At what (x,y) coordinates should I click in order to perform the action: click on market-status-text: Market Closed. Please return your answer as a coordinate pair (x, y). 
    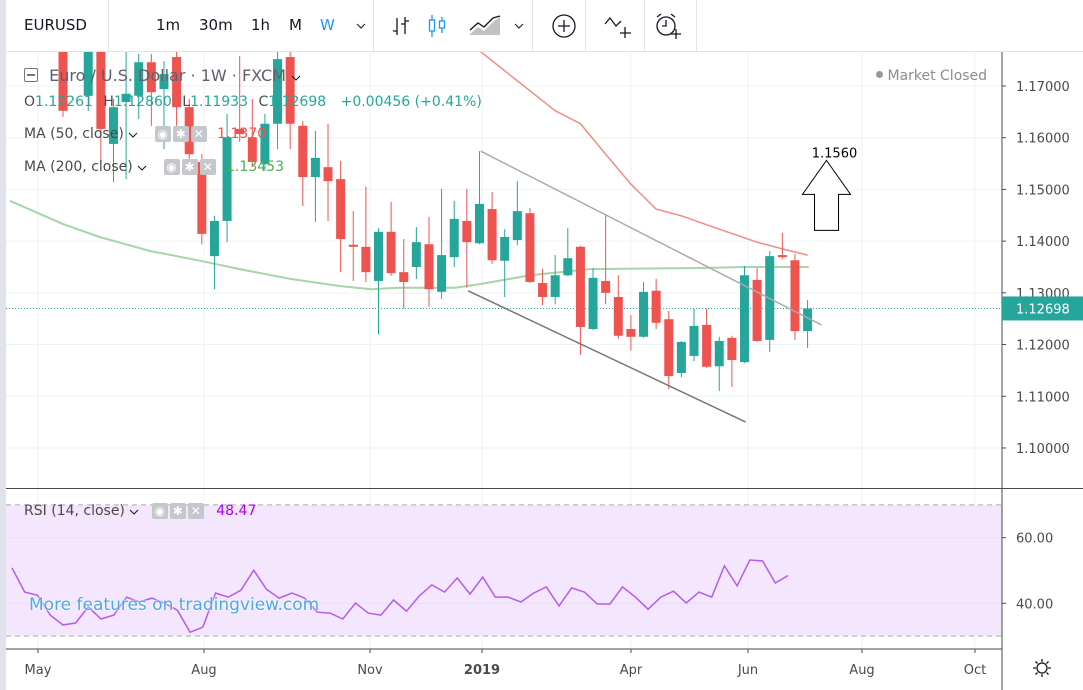
    Looking at the image, I should click on (937, 76).